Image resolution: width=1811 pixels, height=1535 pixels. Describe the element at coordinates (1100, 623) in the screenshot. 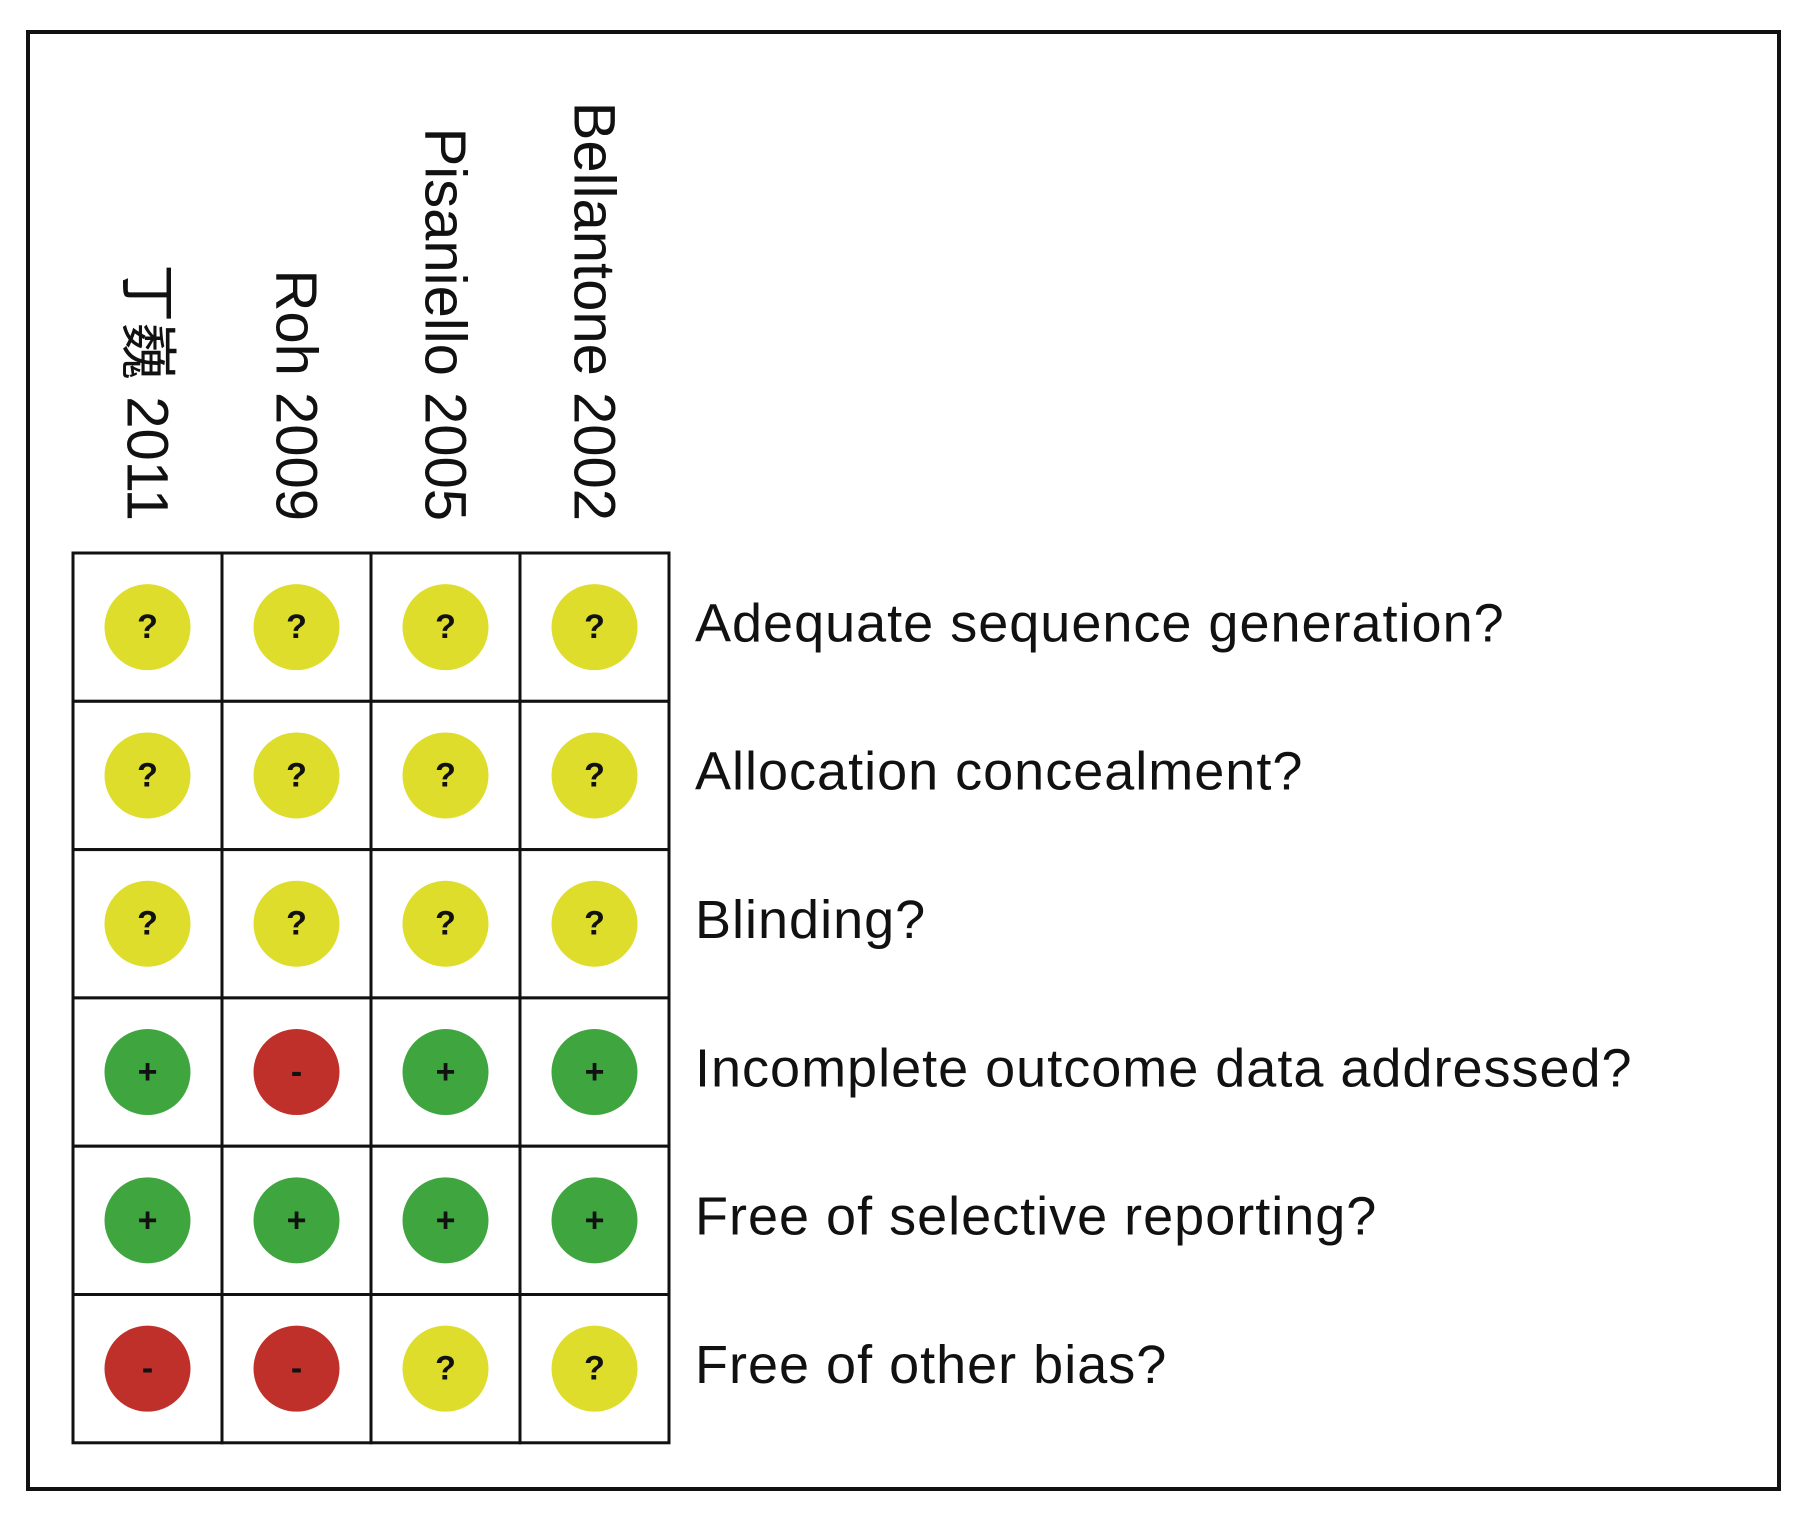

I see `domain-label: Adequate sequence generation?` at that location.